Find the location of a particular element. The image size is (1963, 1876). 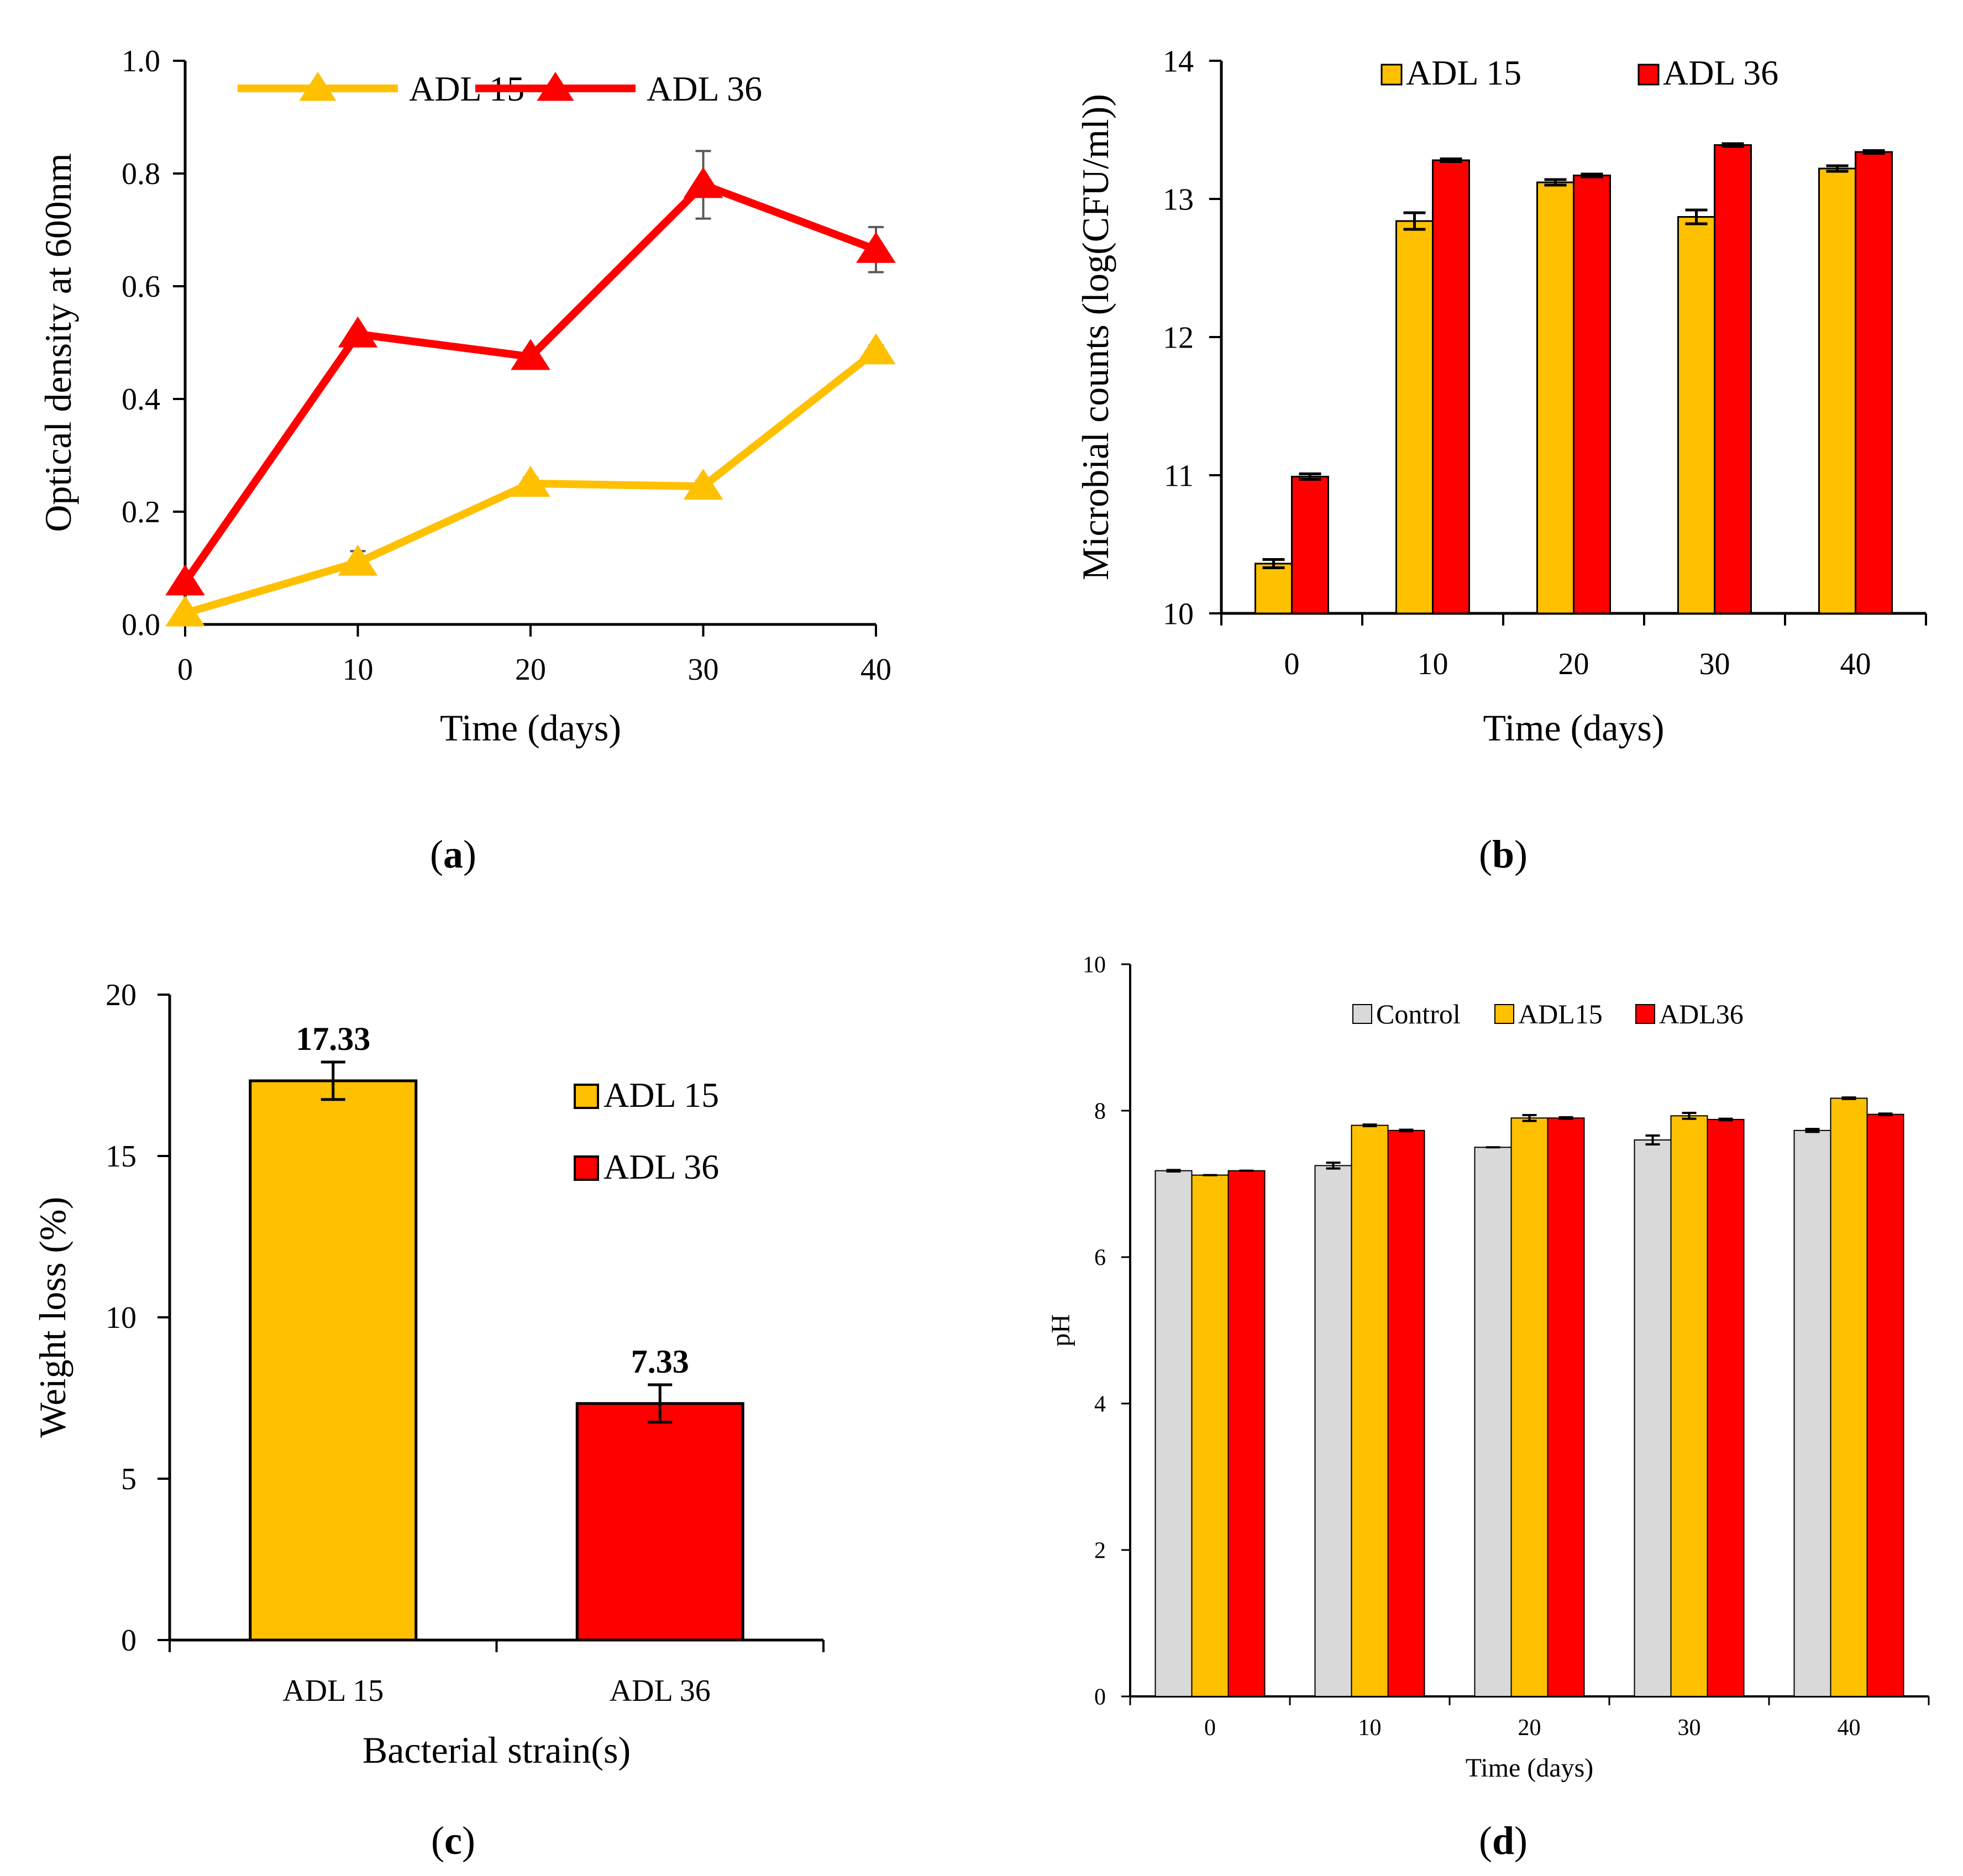

y-tick-label: 0.4 is located at coordinates (141, 400).